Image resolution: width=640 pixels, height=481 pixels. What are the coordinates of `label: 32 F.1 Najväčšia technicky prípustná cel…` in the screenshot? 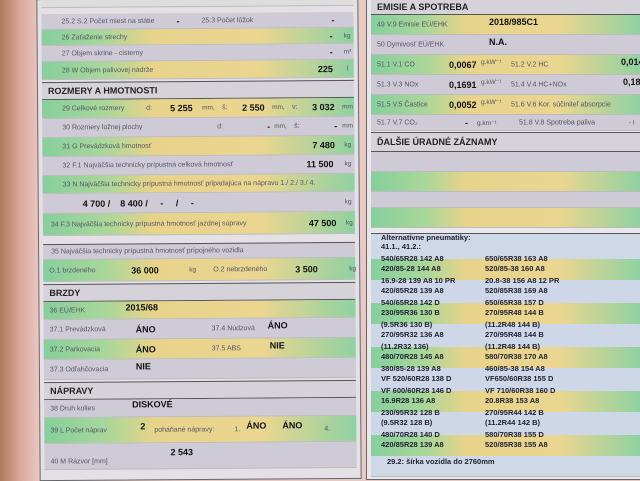 It's located at (148, 165).